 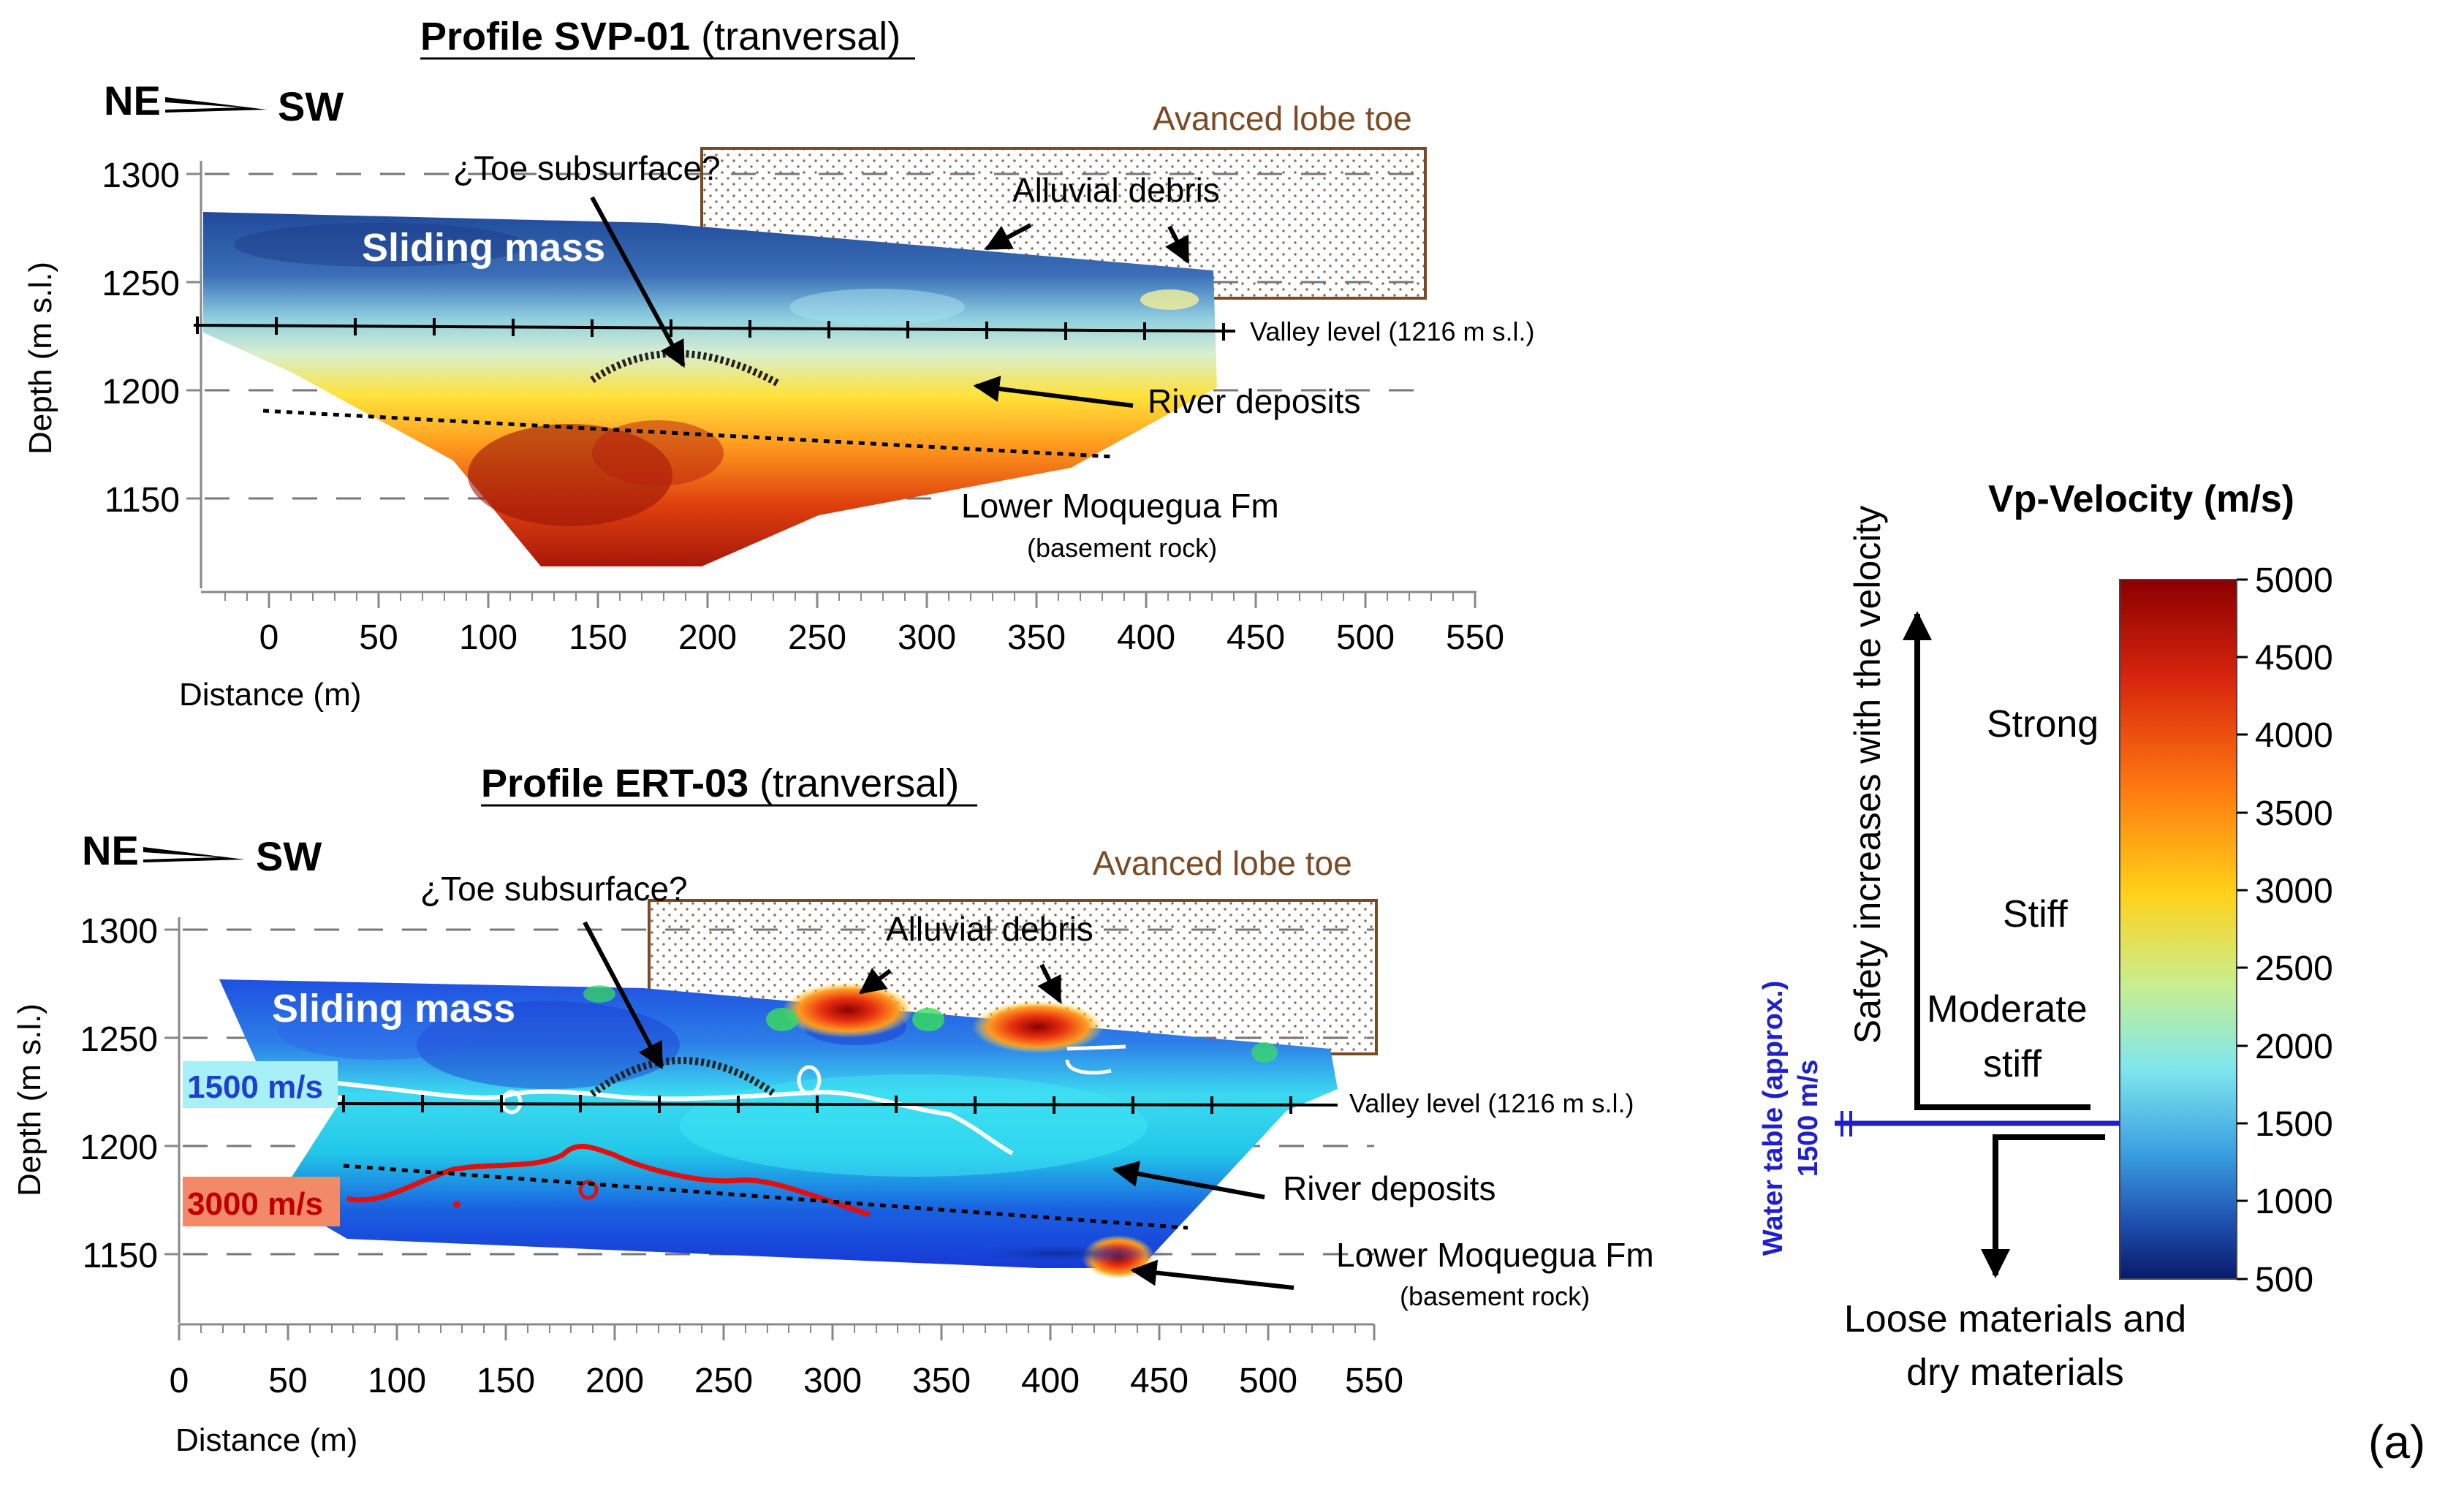 I want to click on legend-moderate: Moderate, so click(x=2007, y=1009).